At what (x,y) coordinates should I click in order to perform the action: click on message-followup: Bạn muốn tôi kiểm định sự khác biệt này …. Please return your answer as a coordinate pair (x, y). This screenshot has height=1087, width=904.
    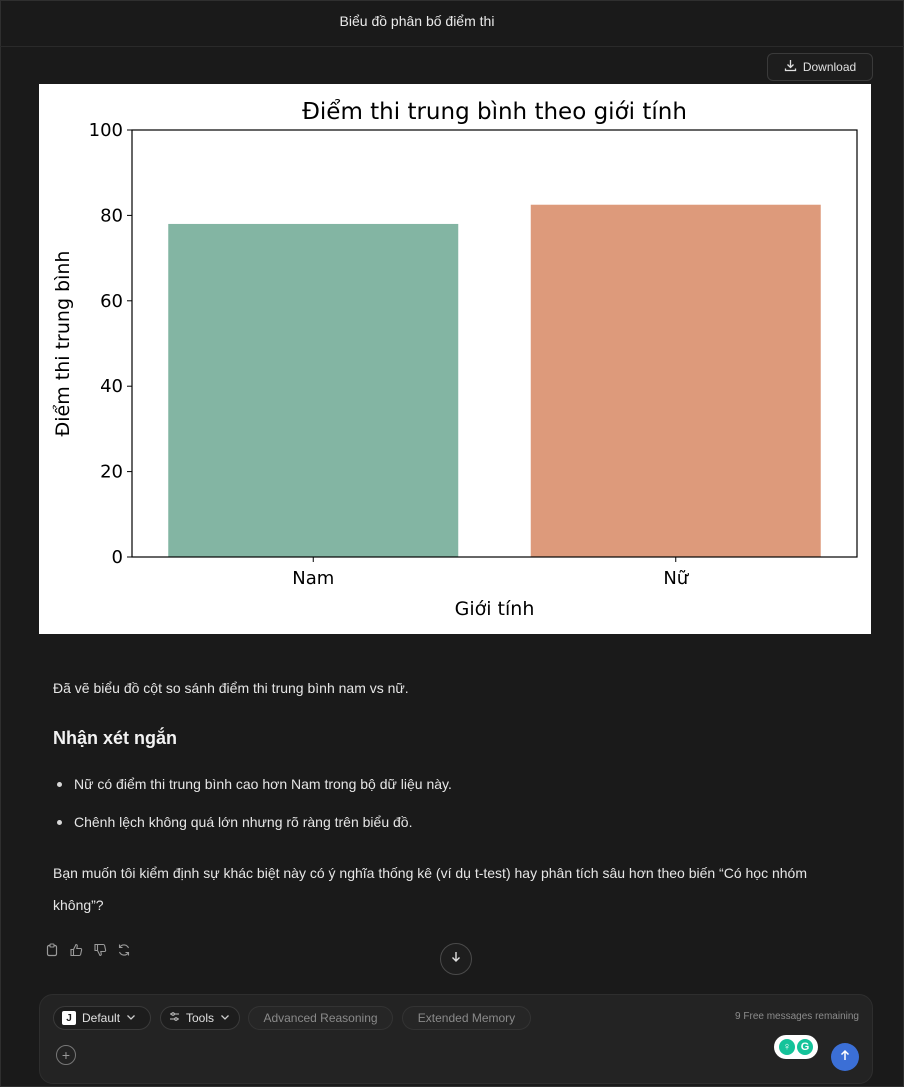
    Looking at the image, I should click on (430, 889).